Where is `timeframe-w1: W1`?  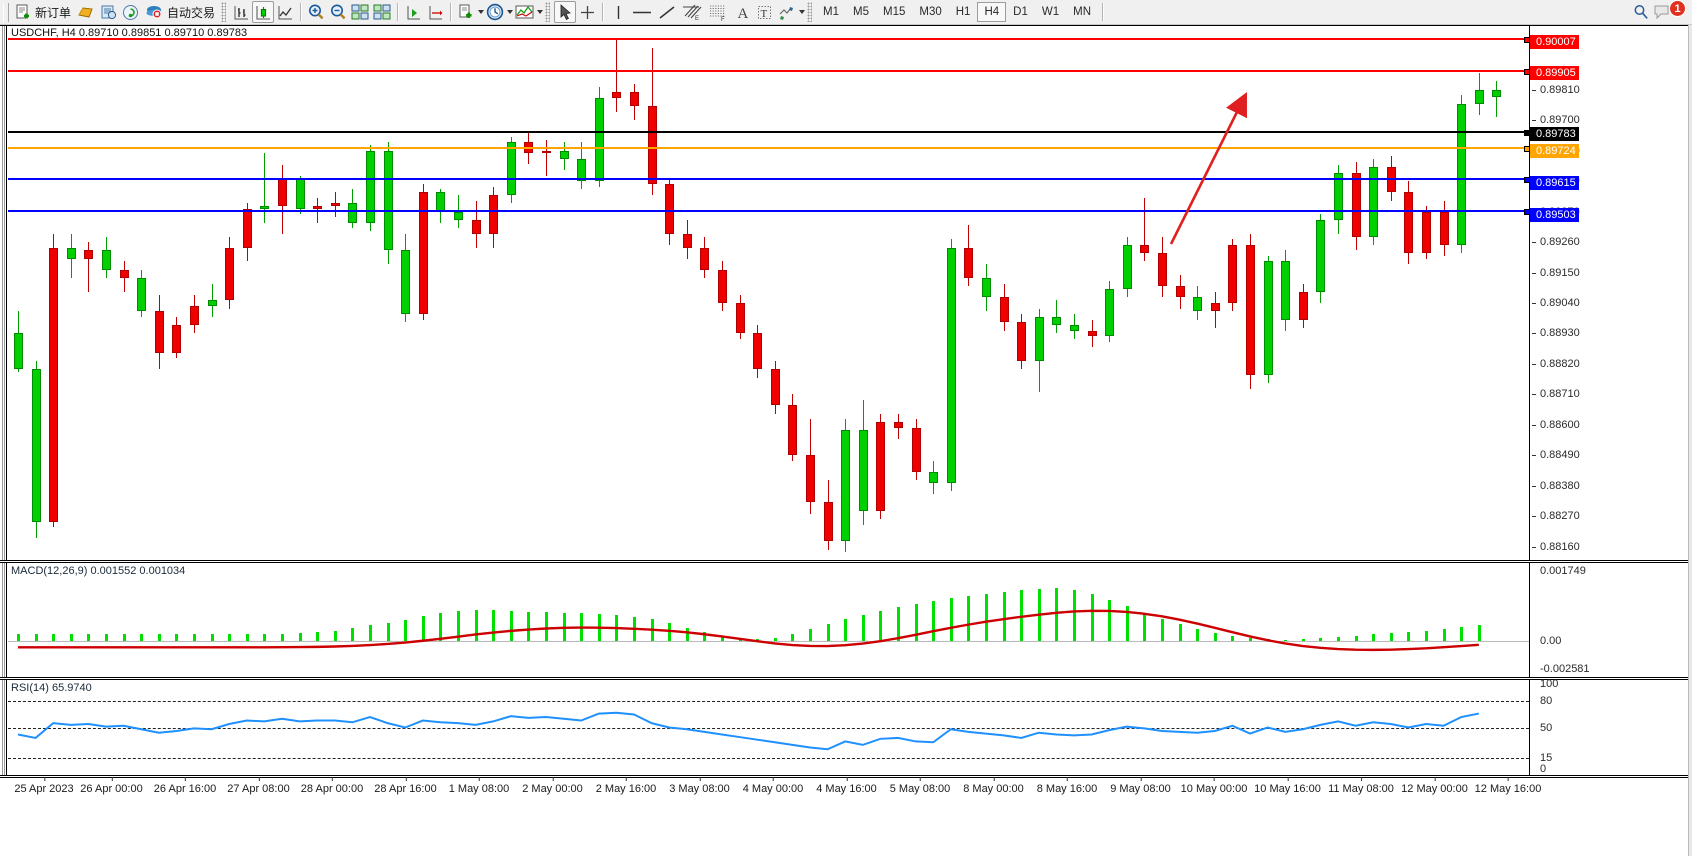
timeframe-w1: W1 is located at coordinates (1050, 12).